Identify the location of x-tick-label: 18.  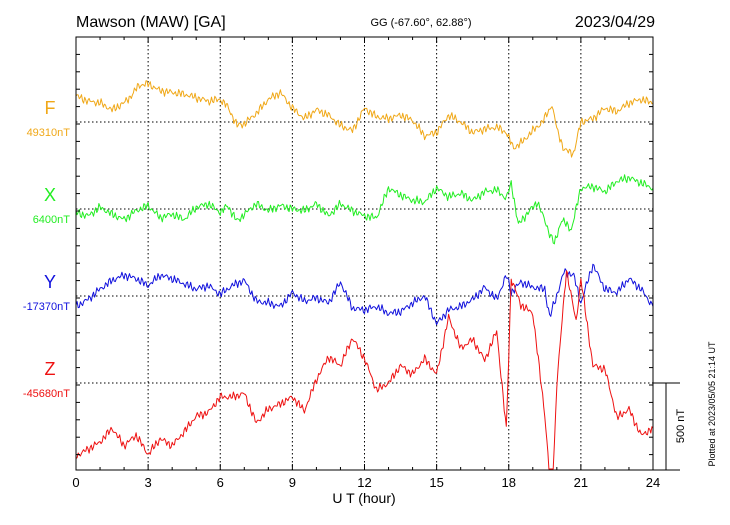
(509, 482).